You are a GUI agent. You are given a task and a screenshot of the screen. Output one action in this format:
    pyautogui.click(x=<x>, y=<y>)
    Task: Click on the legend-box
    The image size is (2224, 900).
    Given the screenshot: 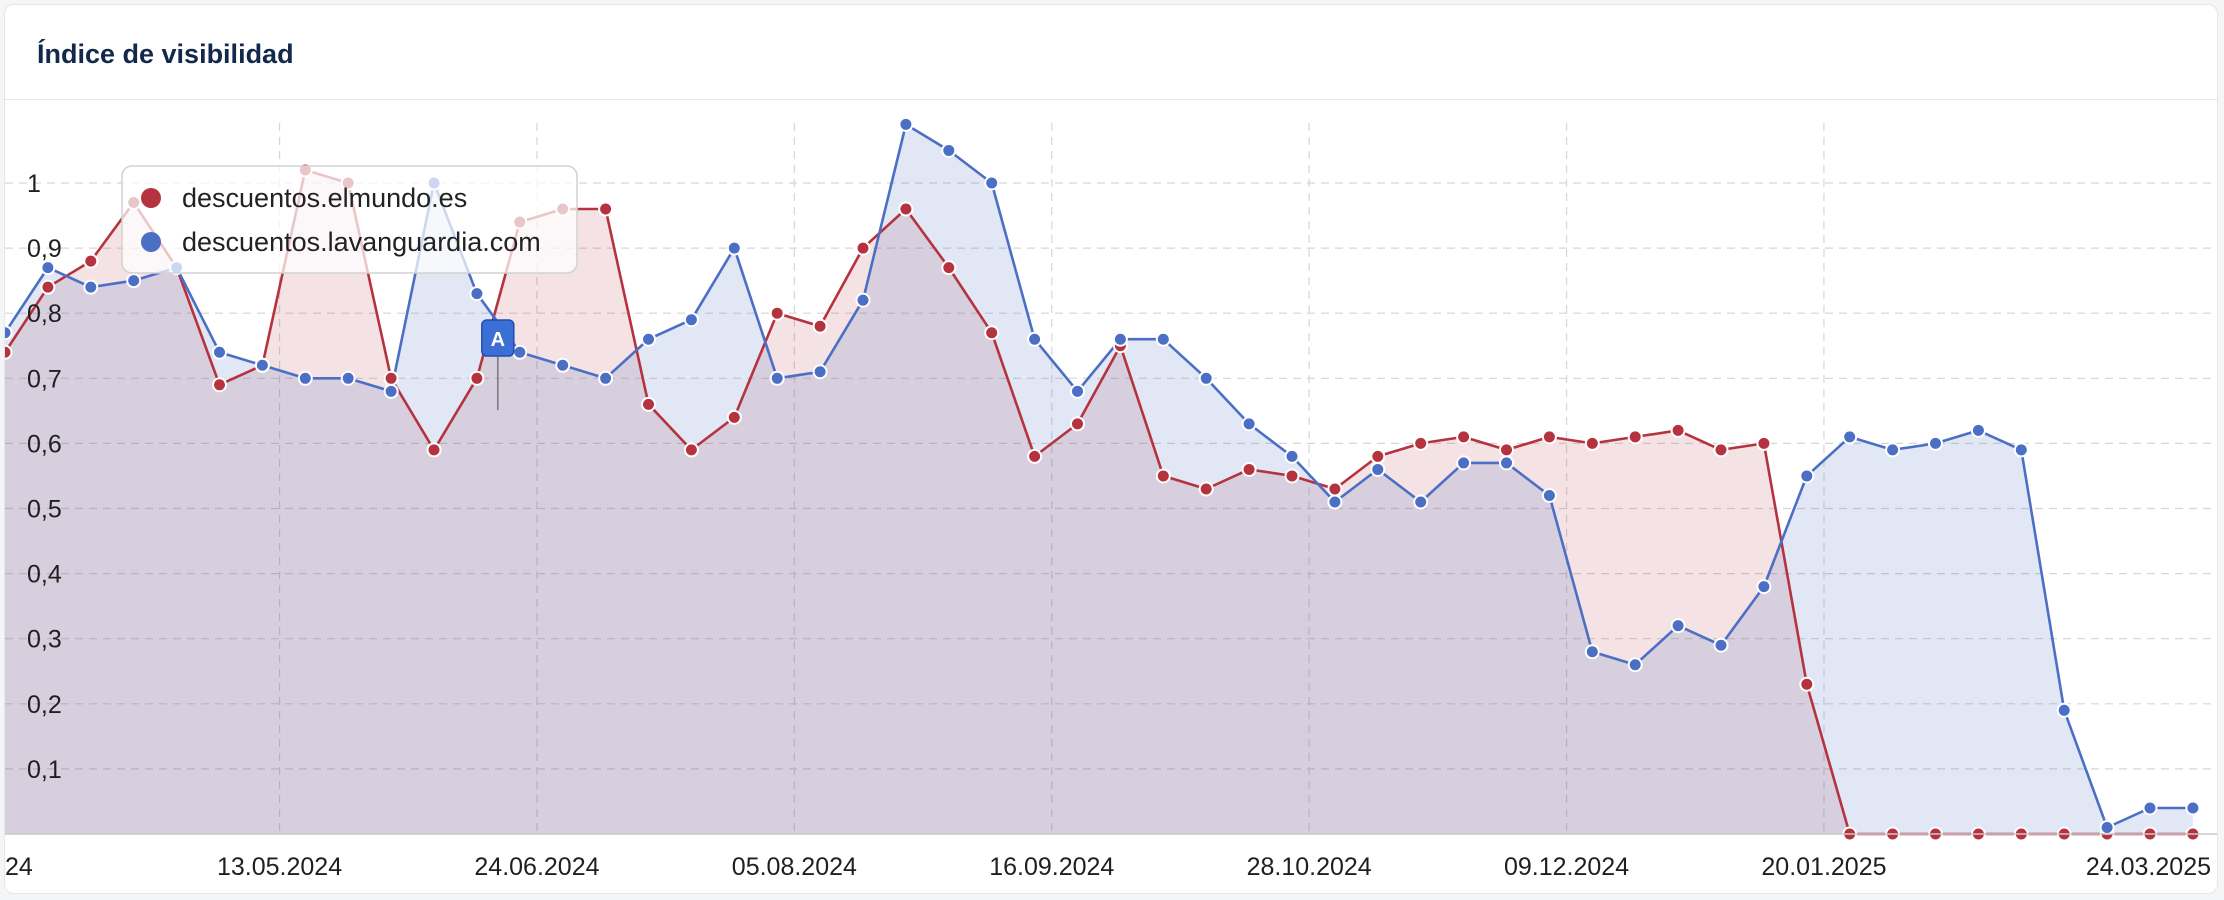 What is the action you would take?
    pyautogui.click(x=349, y=219)
    